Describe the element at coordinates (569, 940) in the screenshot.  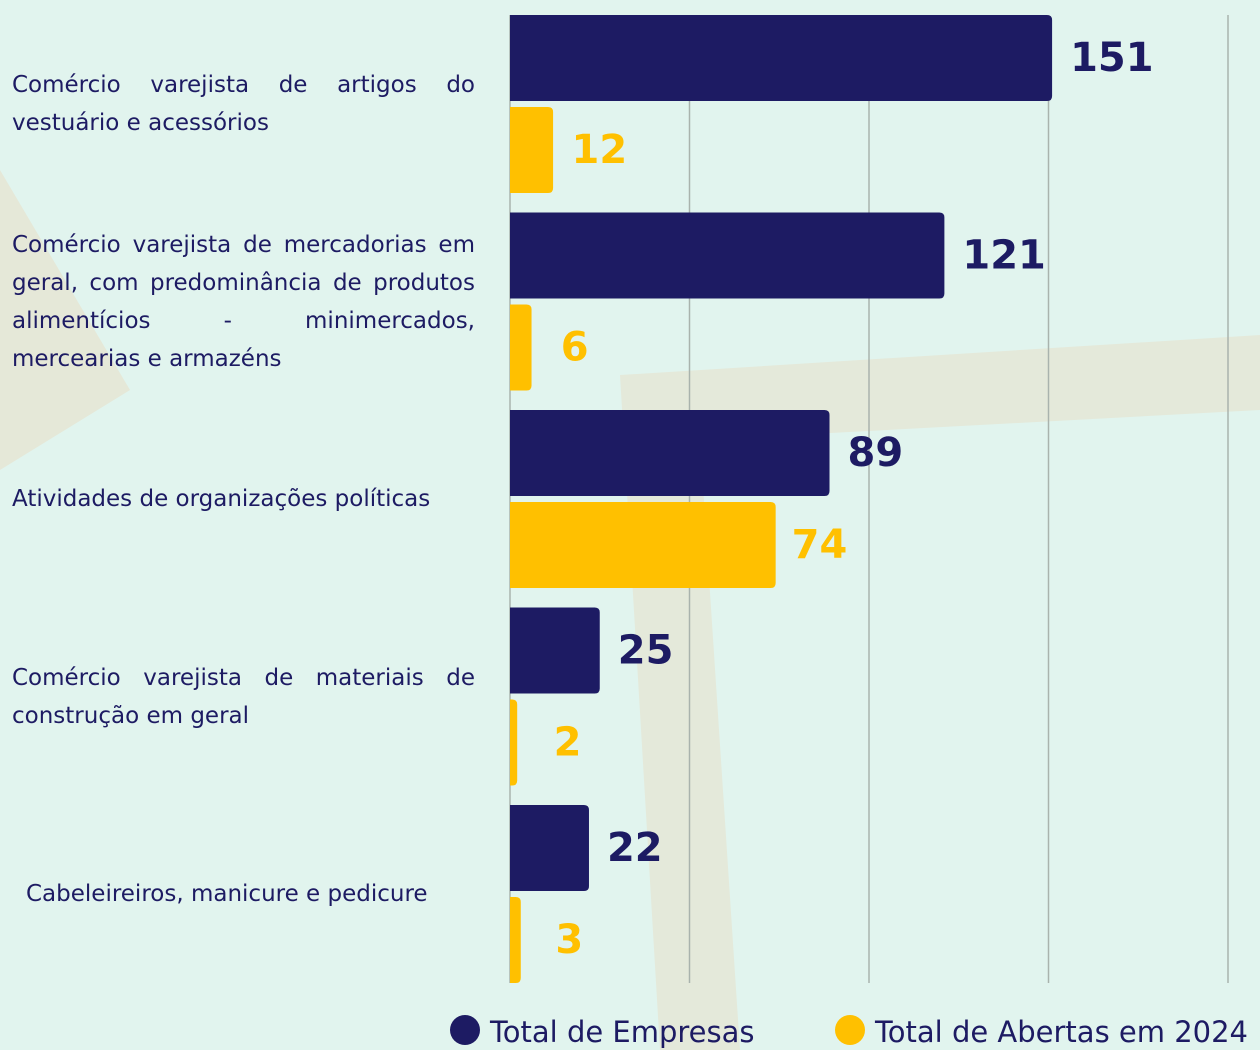
I see `value-label: 3` at that location.